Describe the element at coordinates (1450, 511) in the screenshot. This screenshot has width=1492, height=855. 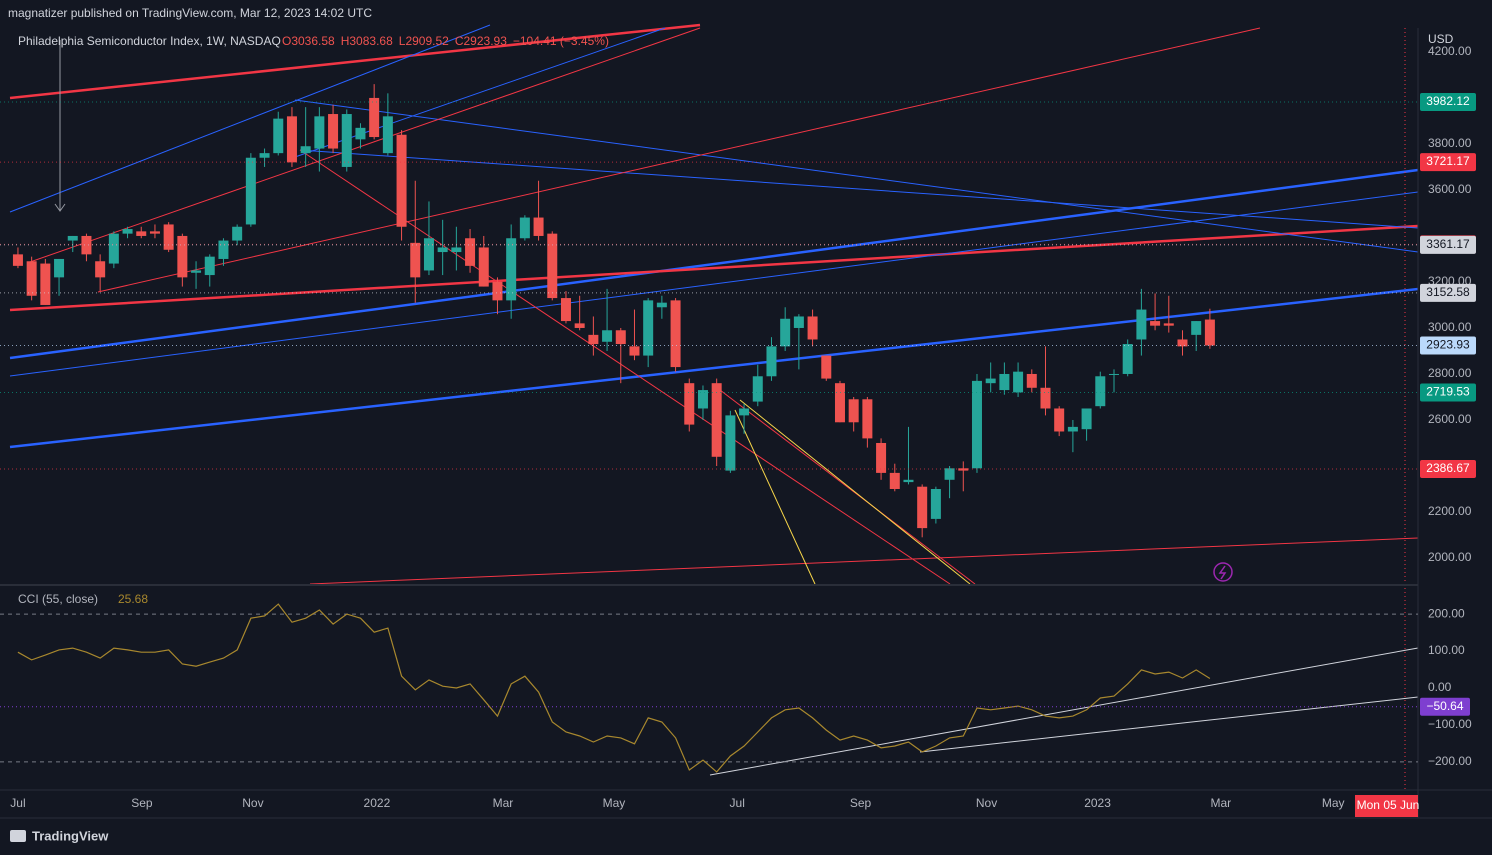
I see `y-tick-label: 2200.00` at that location.